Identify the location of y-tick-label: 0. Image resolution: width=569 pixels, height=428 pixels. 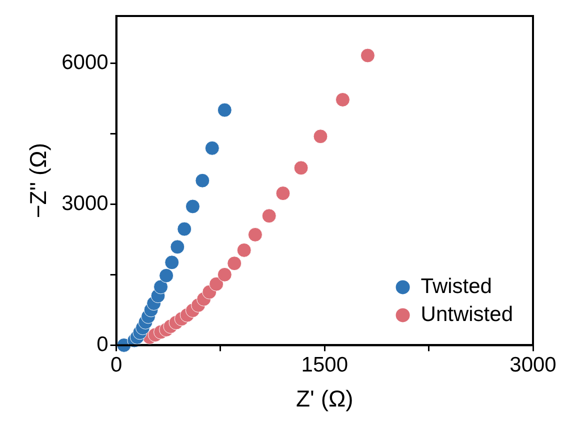
(102, 344).